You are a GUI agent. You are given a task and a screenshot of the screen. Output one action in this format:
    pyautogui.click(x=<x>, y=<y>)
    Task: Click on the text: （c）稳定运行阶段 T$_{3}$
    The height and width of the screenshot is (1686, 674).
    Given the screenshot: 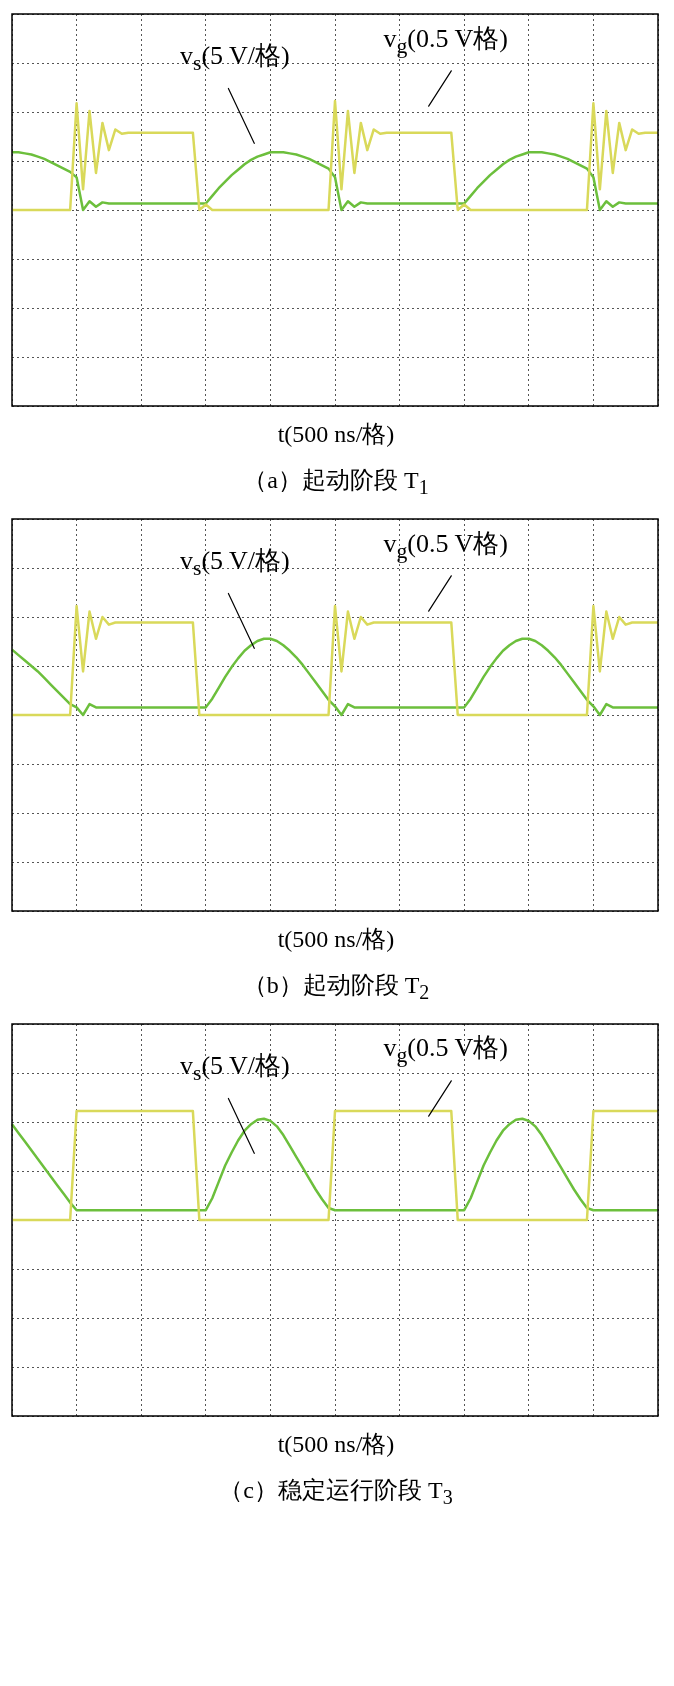 What is the action you would take?
    pyautogui.click(x=336, y=1492)
    